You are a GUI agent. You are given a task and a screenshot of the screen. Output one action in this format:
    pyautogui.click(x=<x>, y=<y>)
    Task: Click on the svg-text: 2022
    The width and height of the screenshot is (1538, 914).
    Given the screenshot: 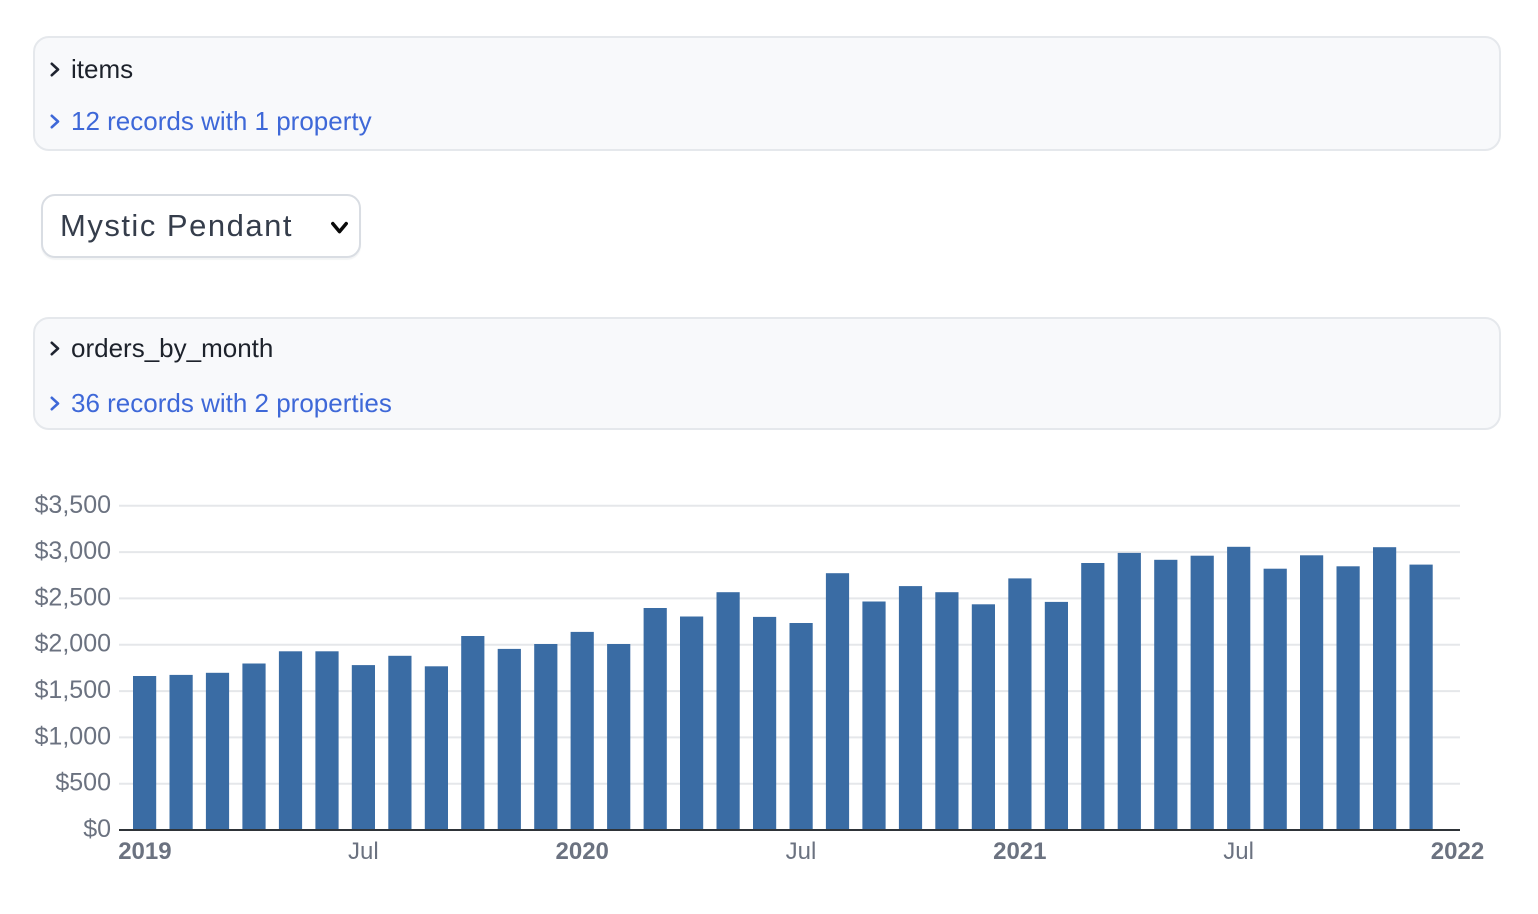 What is the action you would take?
    pyautogui.click(x=1457, y=851)
    